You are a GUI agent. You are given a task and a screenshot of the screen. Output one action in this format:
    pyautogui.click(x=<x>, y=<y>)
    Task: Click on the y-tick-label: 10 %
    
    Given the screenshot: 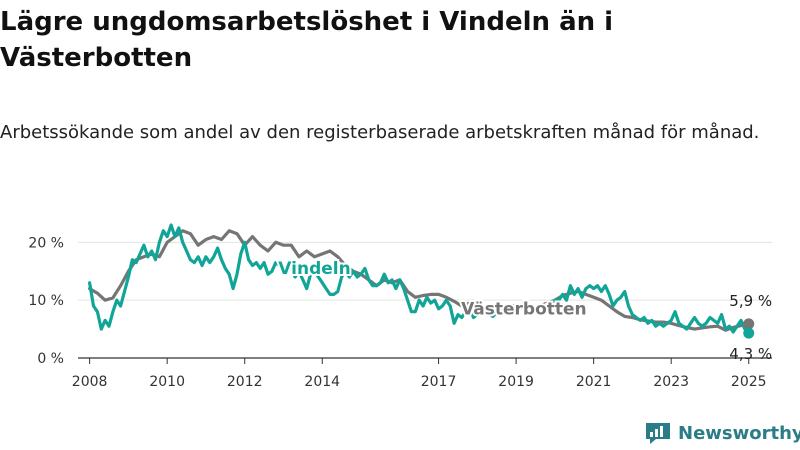 What is the action you would take?
    pyautogui.click(x=46, y=301)
    